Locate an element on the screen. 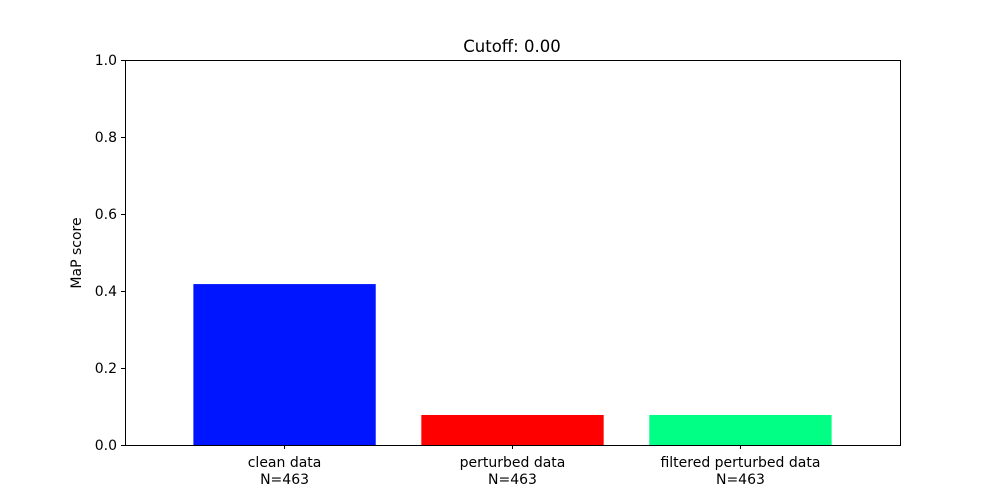 The width and height of the screenshot is (1000, 500). y-tick-label: 0.8 is located at coordinates (106, 138).